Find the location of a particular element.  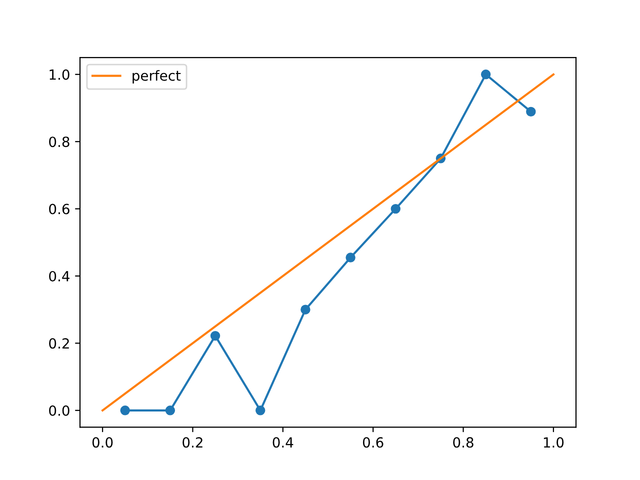

x-tick-label: 0.6 is located at coordinates (373, 442).